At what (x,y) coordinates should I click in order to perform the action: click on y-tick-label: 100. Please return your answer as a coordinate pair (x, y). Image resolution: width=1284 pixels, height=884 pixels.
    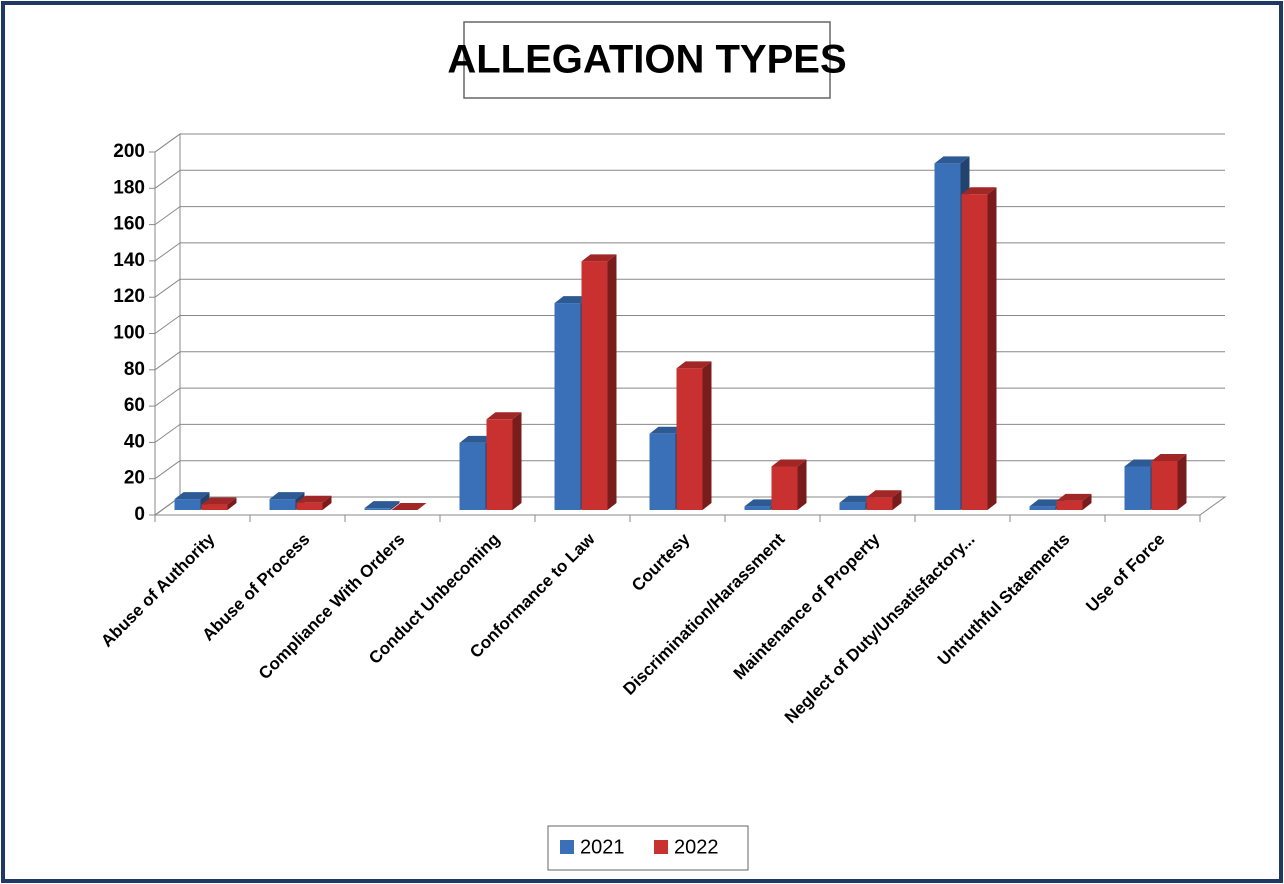
    Looking at the image, I should click on (129, 333).